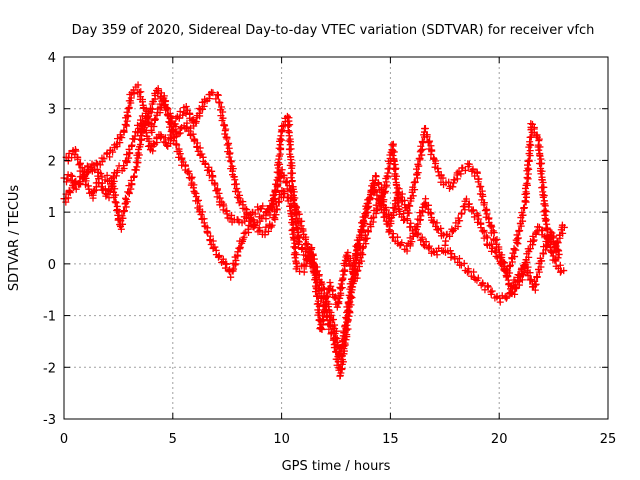 Image resolution: width=640 pixels, height=480 pixels. Describe the element at coordinates (499, 439) in the screenshot. I see `x-tick-label: 20` at that location.